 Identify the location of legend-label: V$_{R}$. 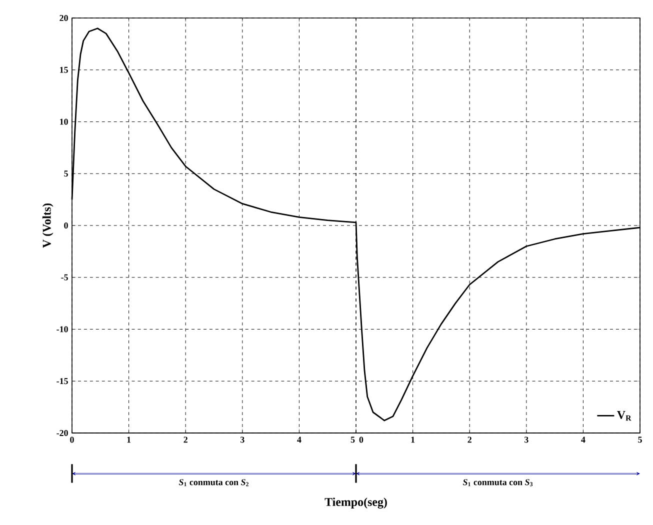
(624, 415).